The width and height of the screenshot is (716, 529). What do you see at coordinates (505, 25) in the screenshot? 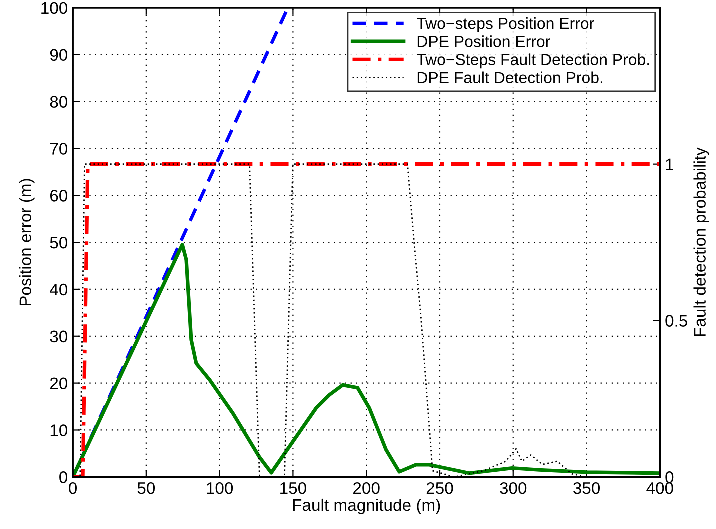
I see `legend-label: Two−steps Position Error` at bounding box center [505, 25].